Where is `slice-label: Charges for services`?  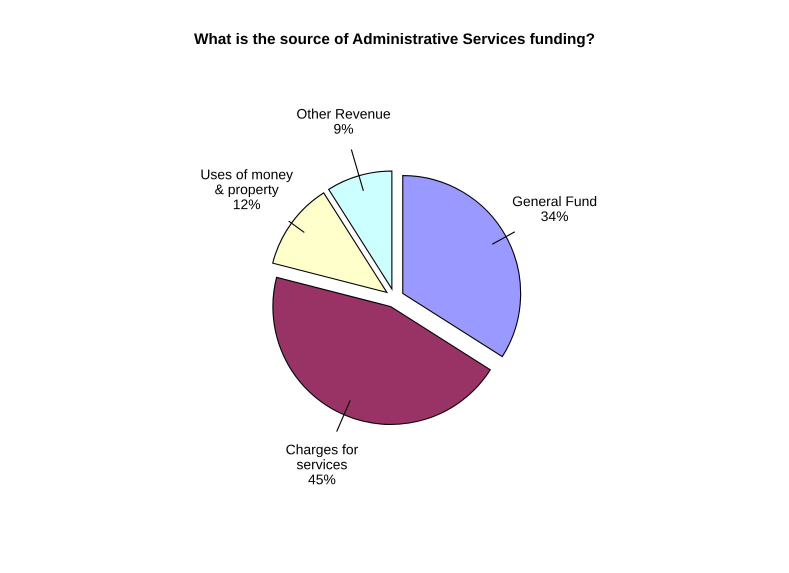 slice-label: Charges for services is located at coordinates (322, 457).